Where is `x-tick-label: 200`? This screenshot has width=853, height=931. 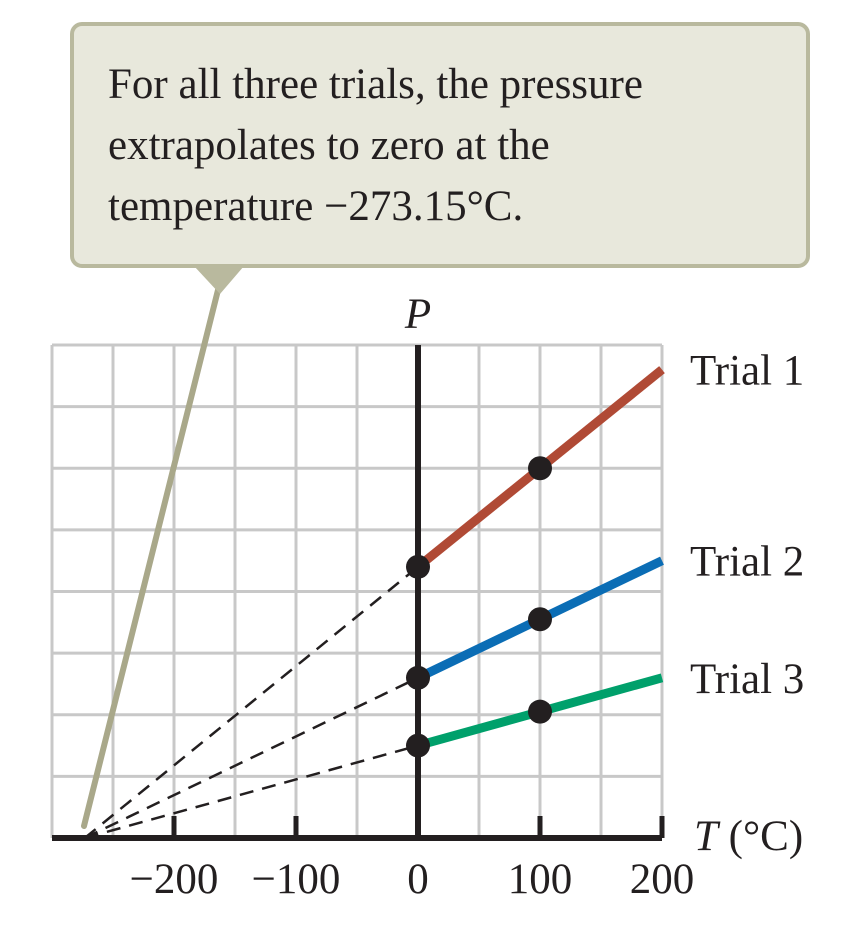 x-tick-label: 200 is located at coordinates (662, 879).